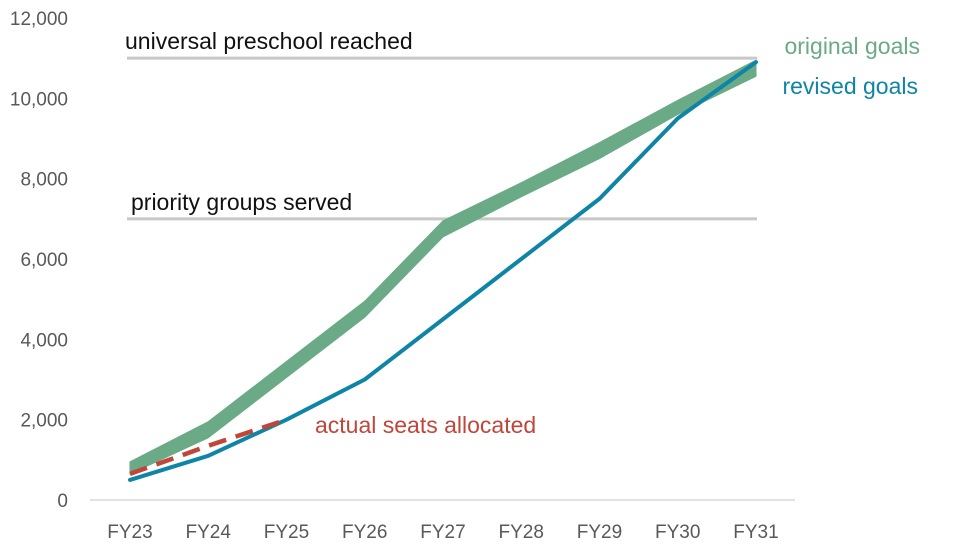 The height and width of the screenshot is (548, 960). I want to click on x-tick-label: FY24, so click(209, 532).